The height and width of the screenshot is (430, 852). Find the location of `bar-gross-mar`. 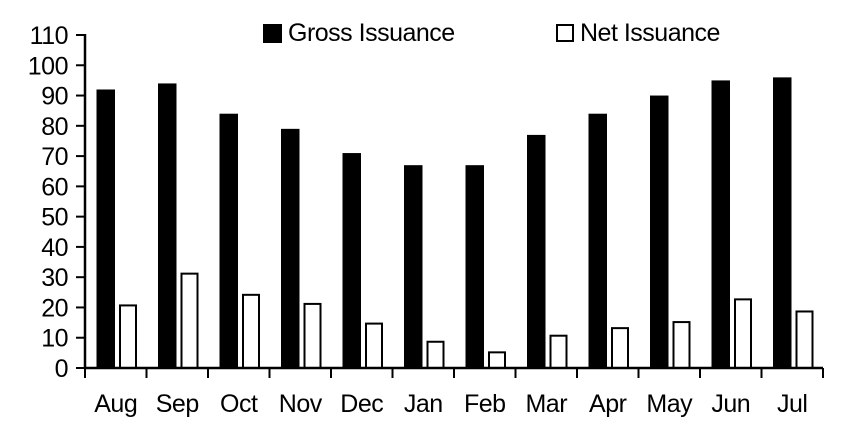

bar-gross-mar is located at coordinates (536, 251).